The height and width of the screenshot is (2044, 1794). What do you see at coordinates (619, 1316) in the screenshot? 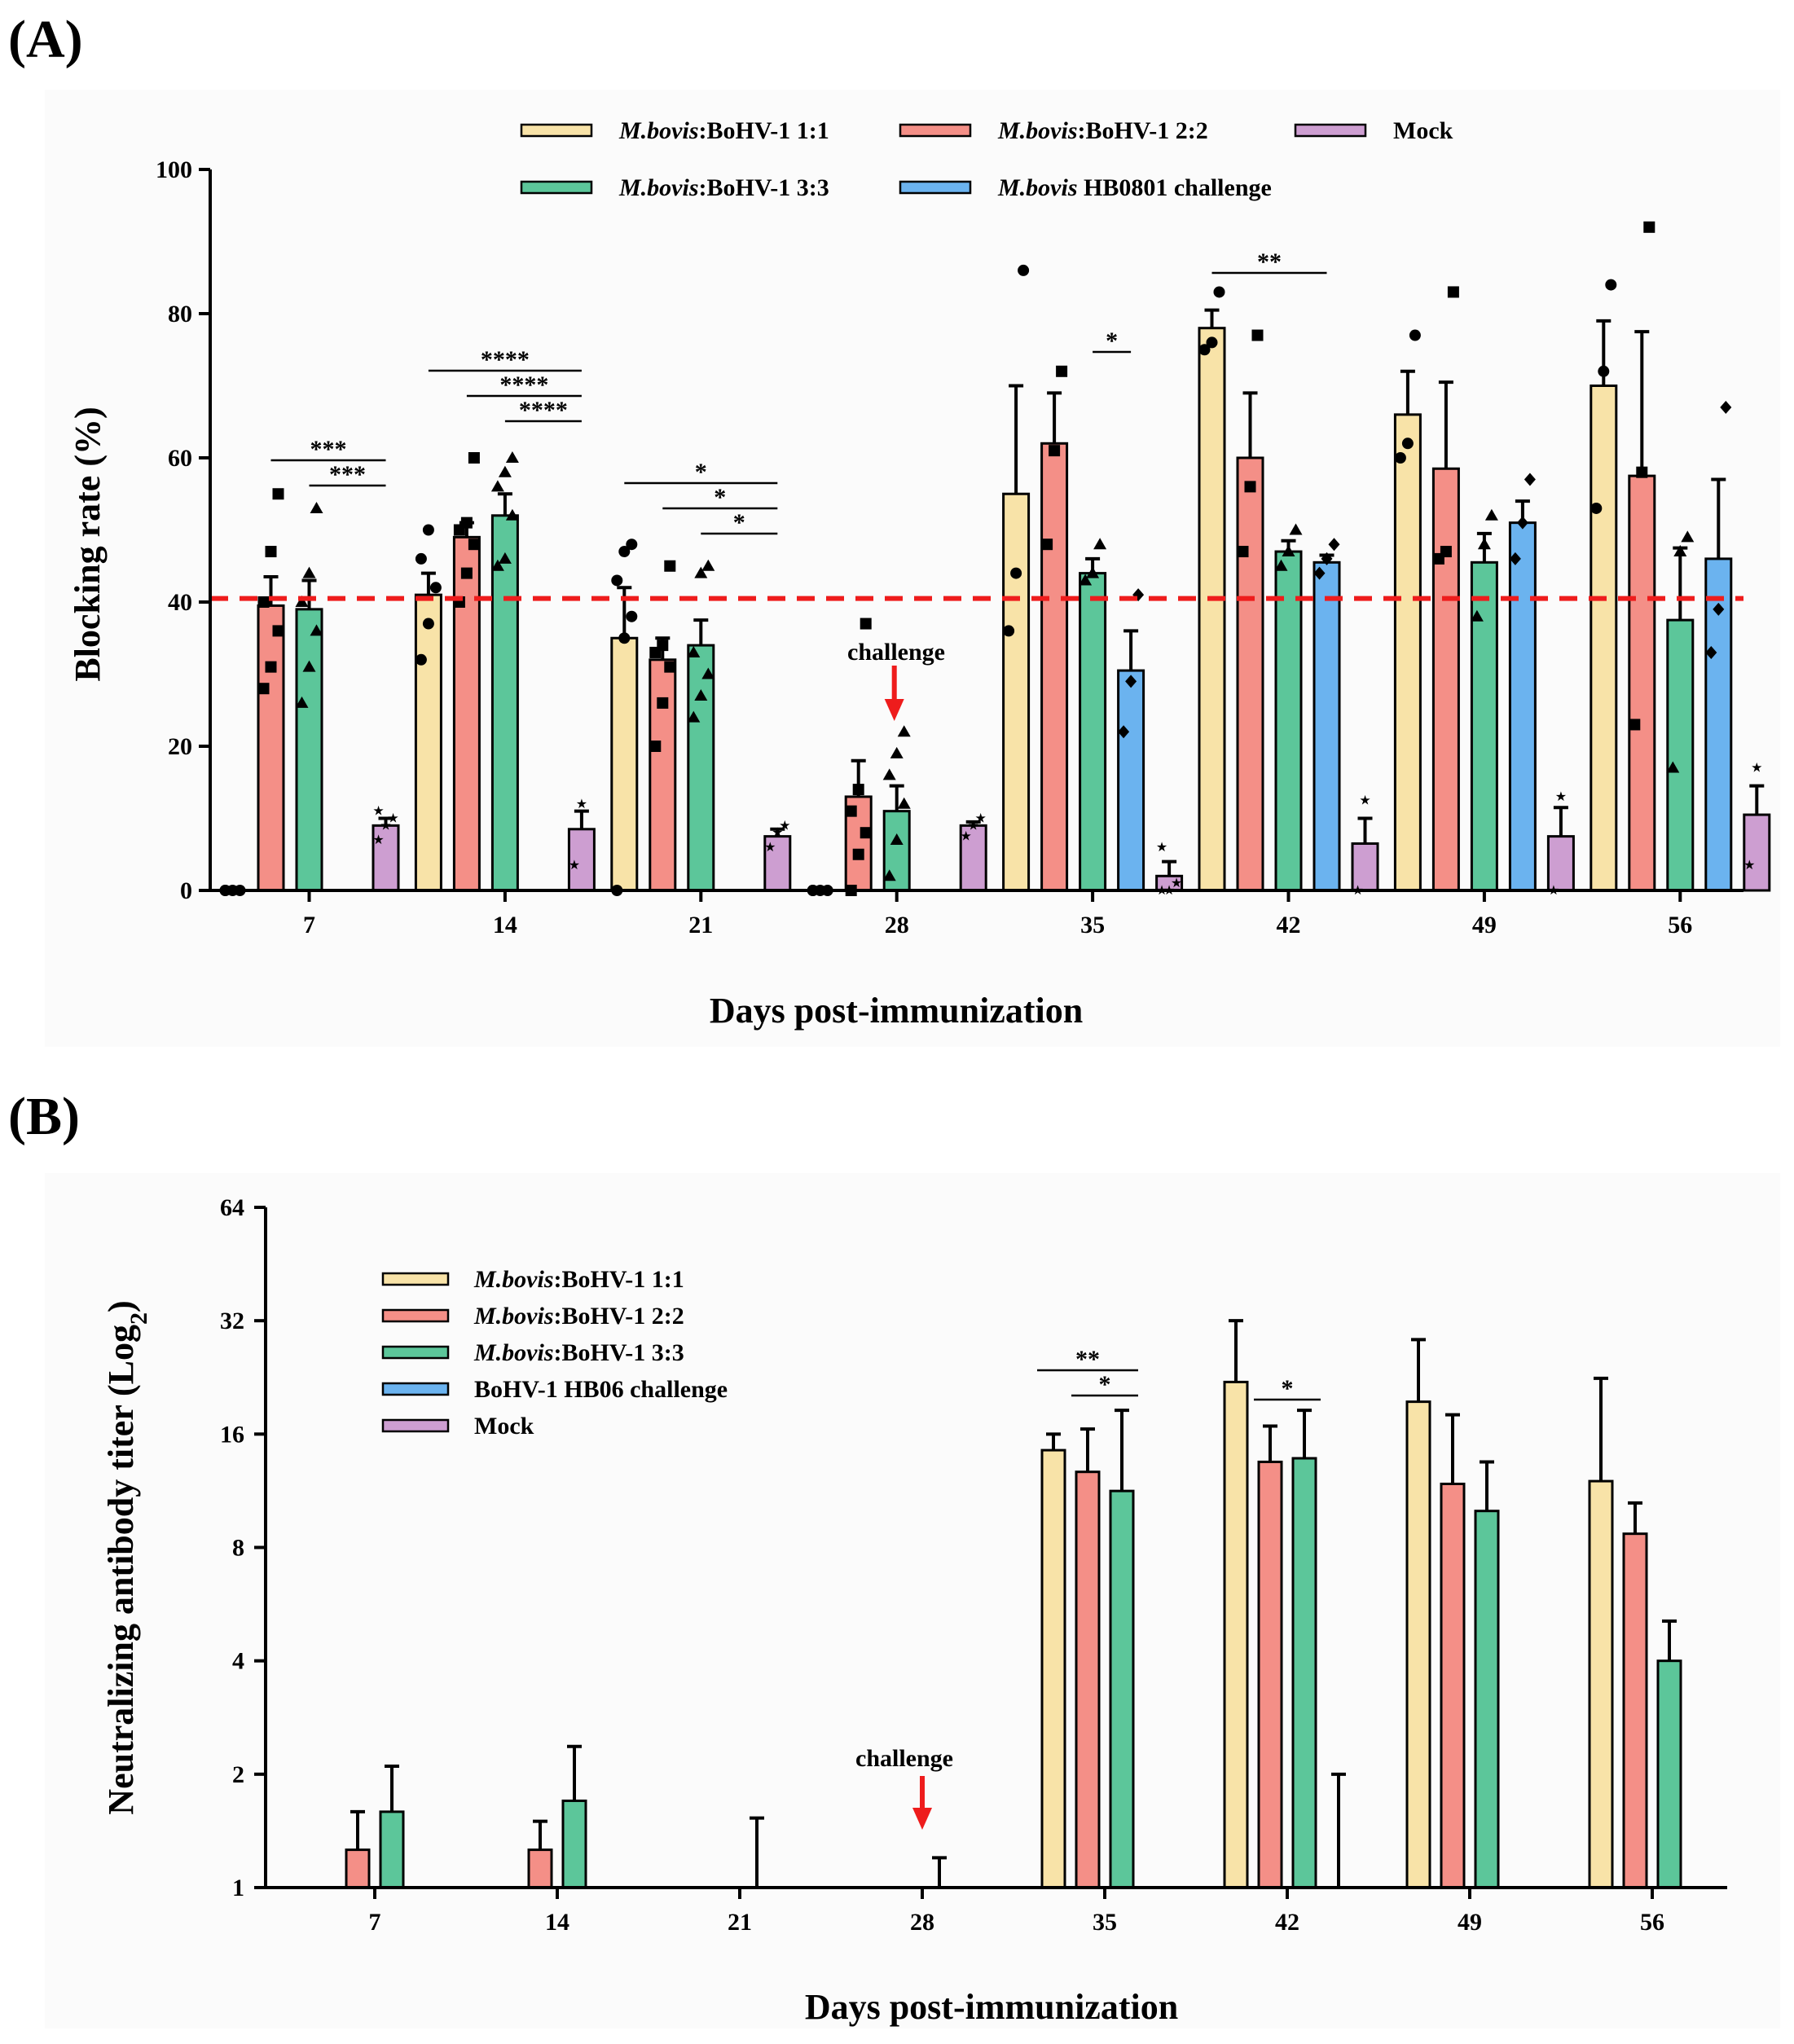
I see `legend-b-rest-1: :BoHV-1 2:2` at bounding box center [619, 1316].